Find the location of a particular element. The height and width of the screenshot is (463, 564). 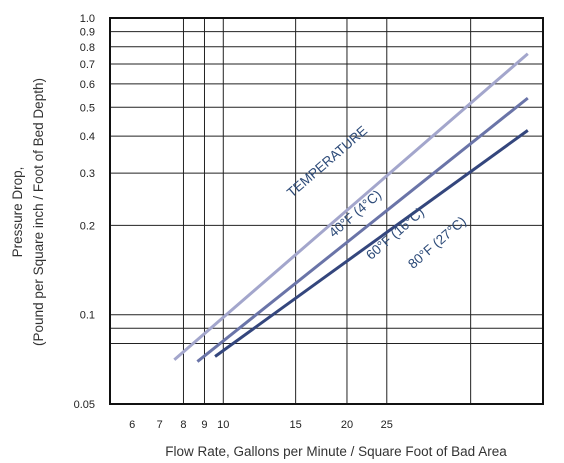

y-tick-label: 0.8 is located at coordinates (87, 48).